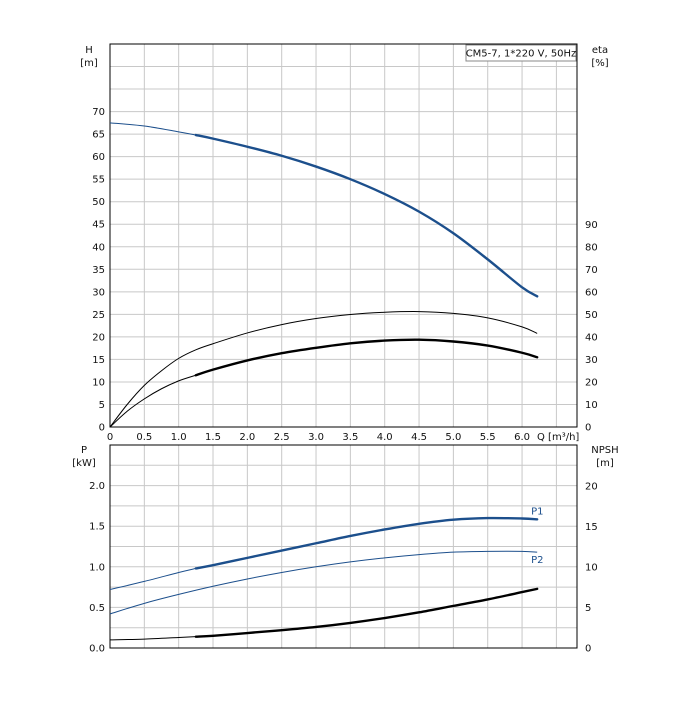 The image size is (700, 704). Describe the element at coordinates (366, 543) in the screenshot. I see `p1-curve` at that location.